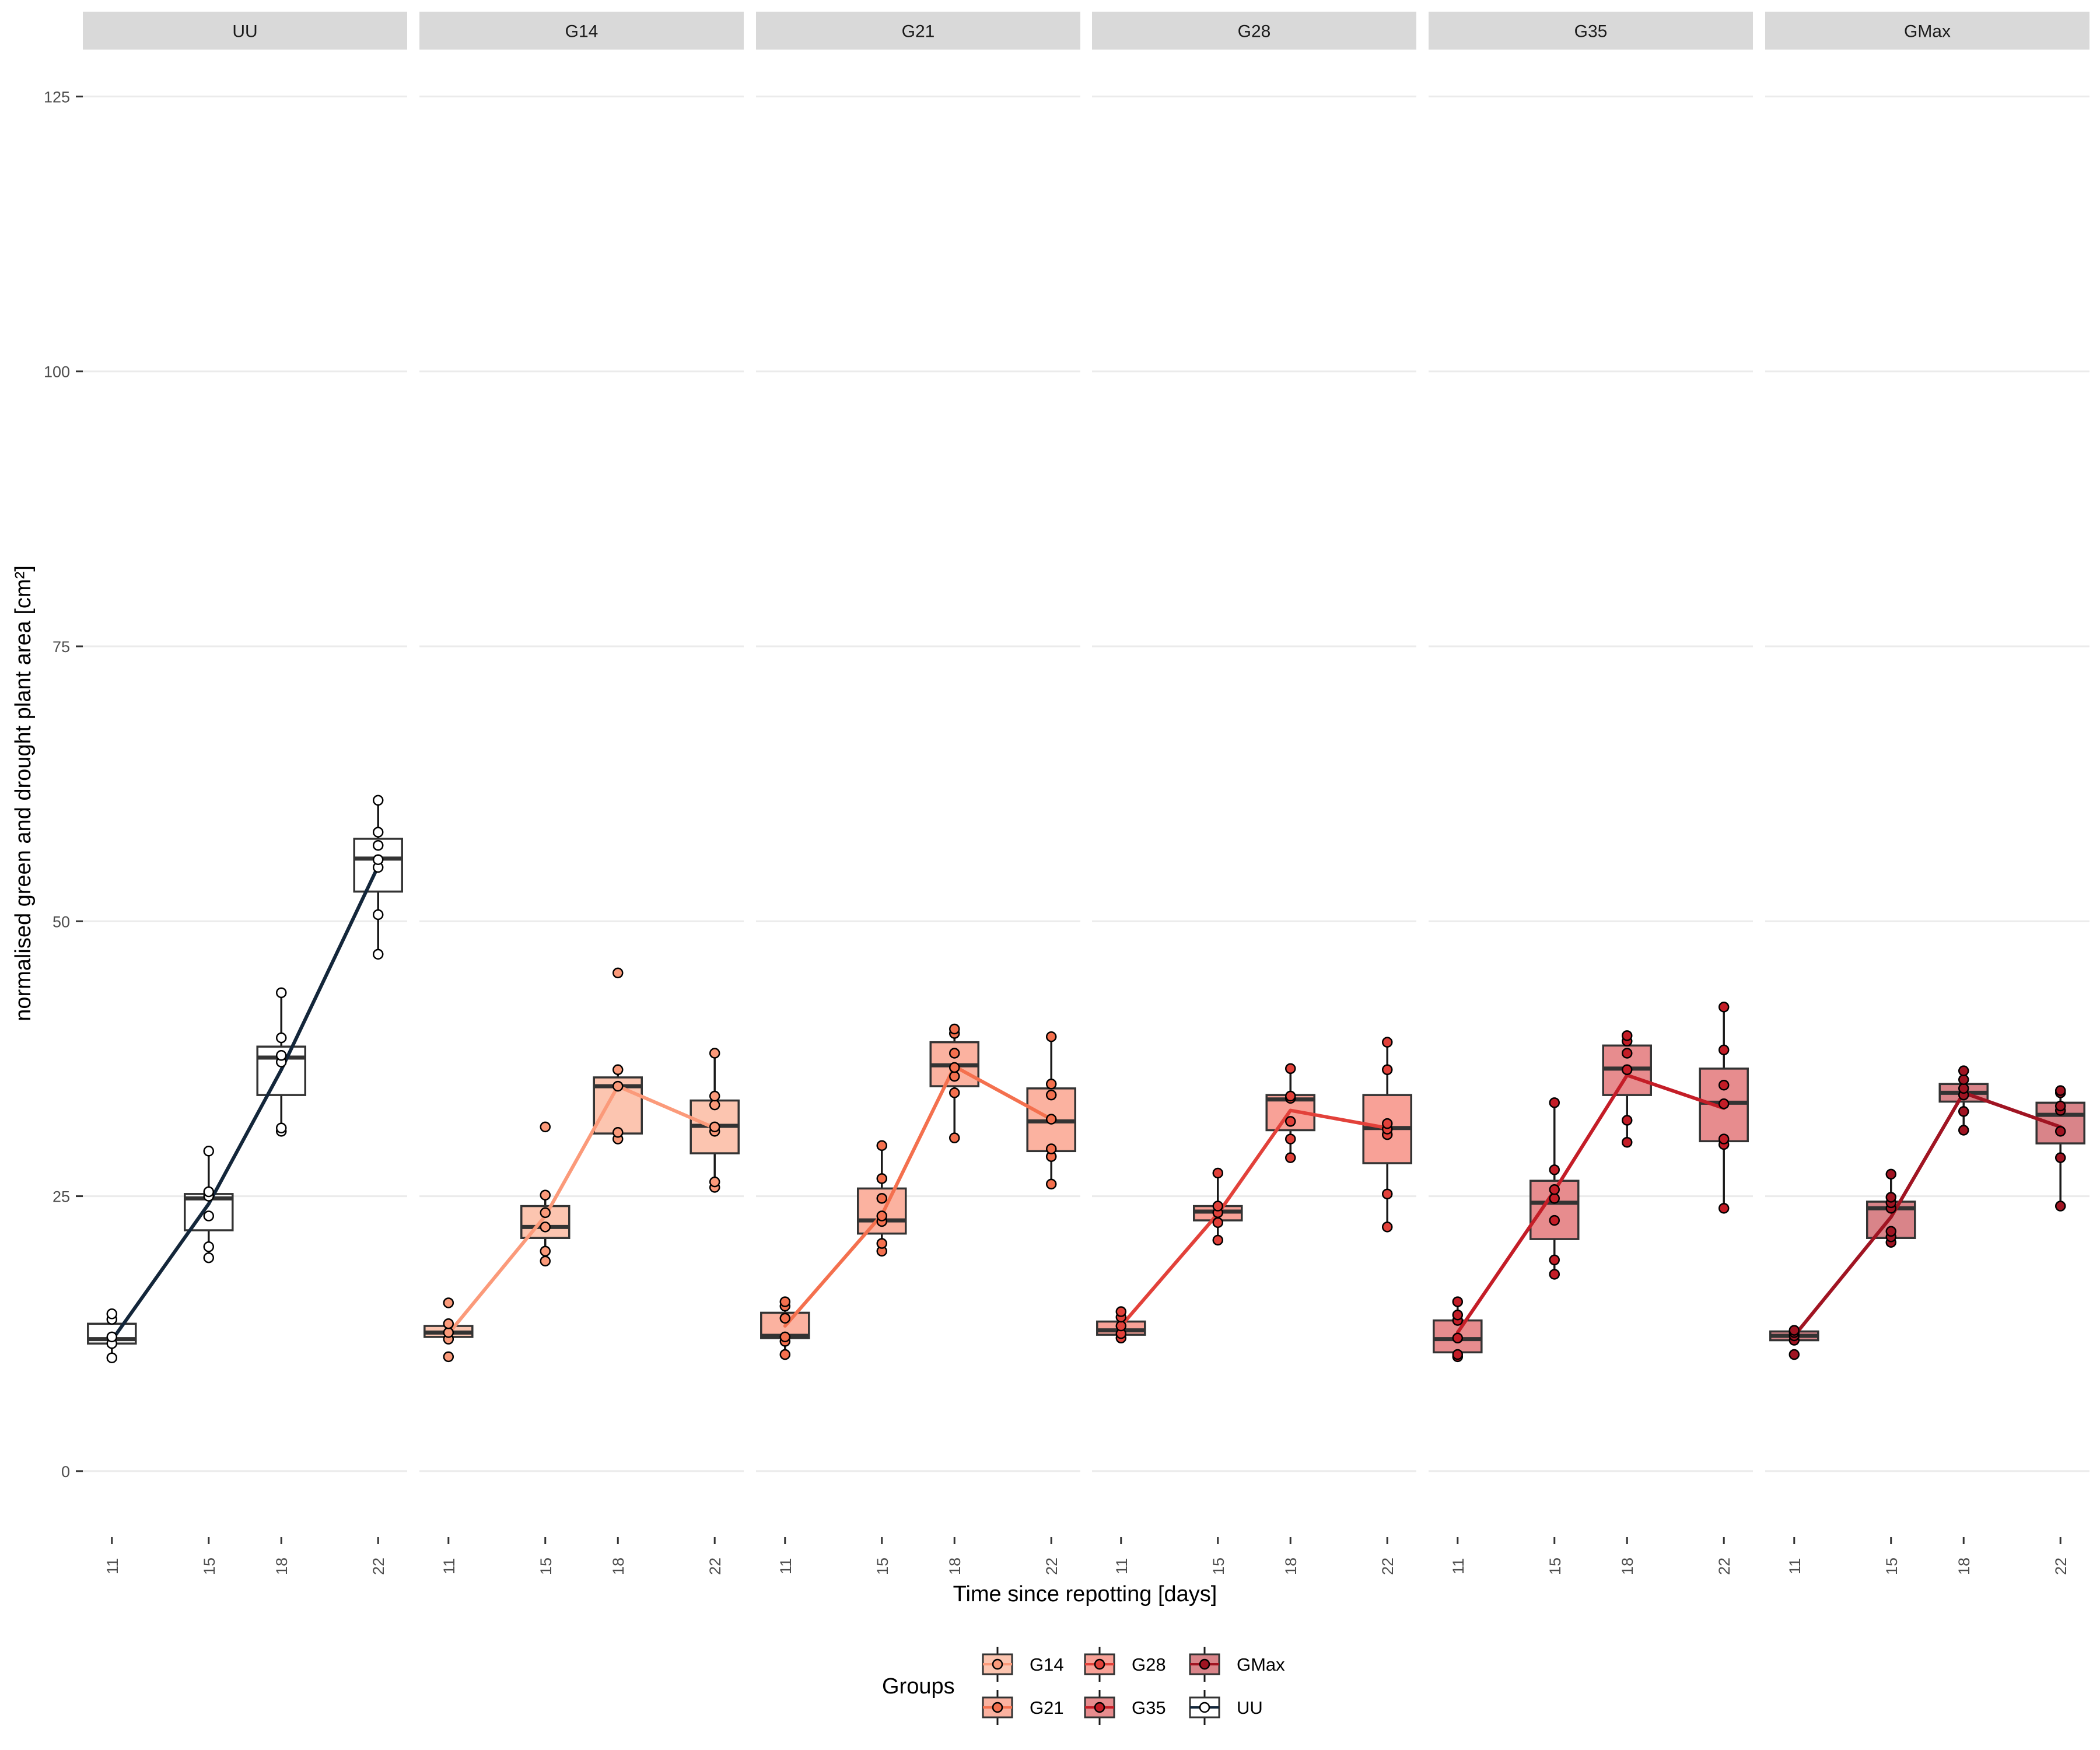 This screenshot has width=2100, height=1750. What do you see at coordinates (65, 1471) in the screenshot?
I see `y-tick-label: 0` at bounding box center [65, 1471].